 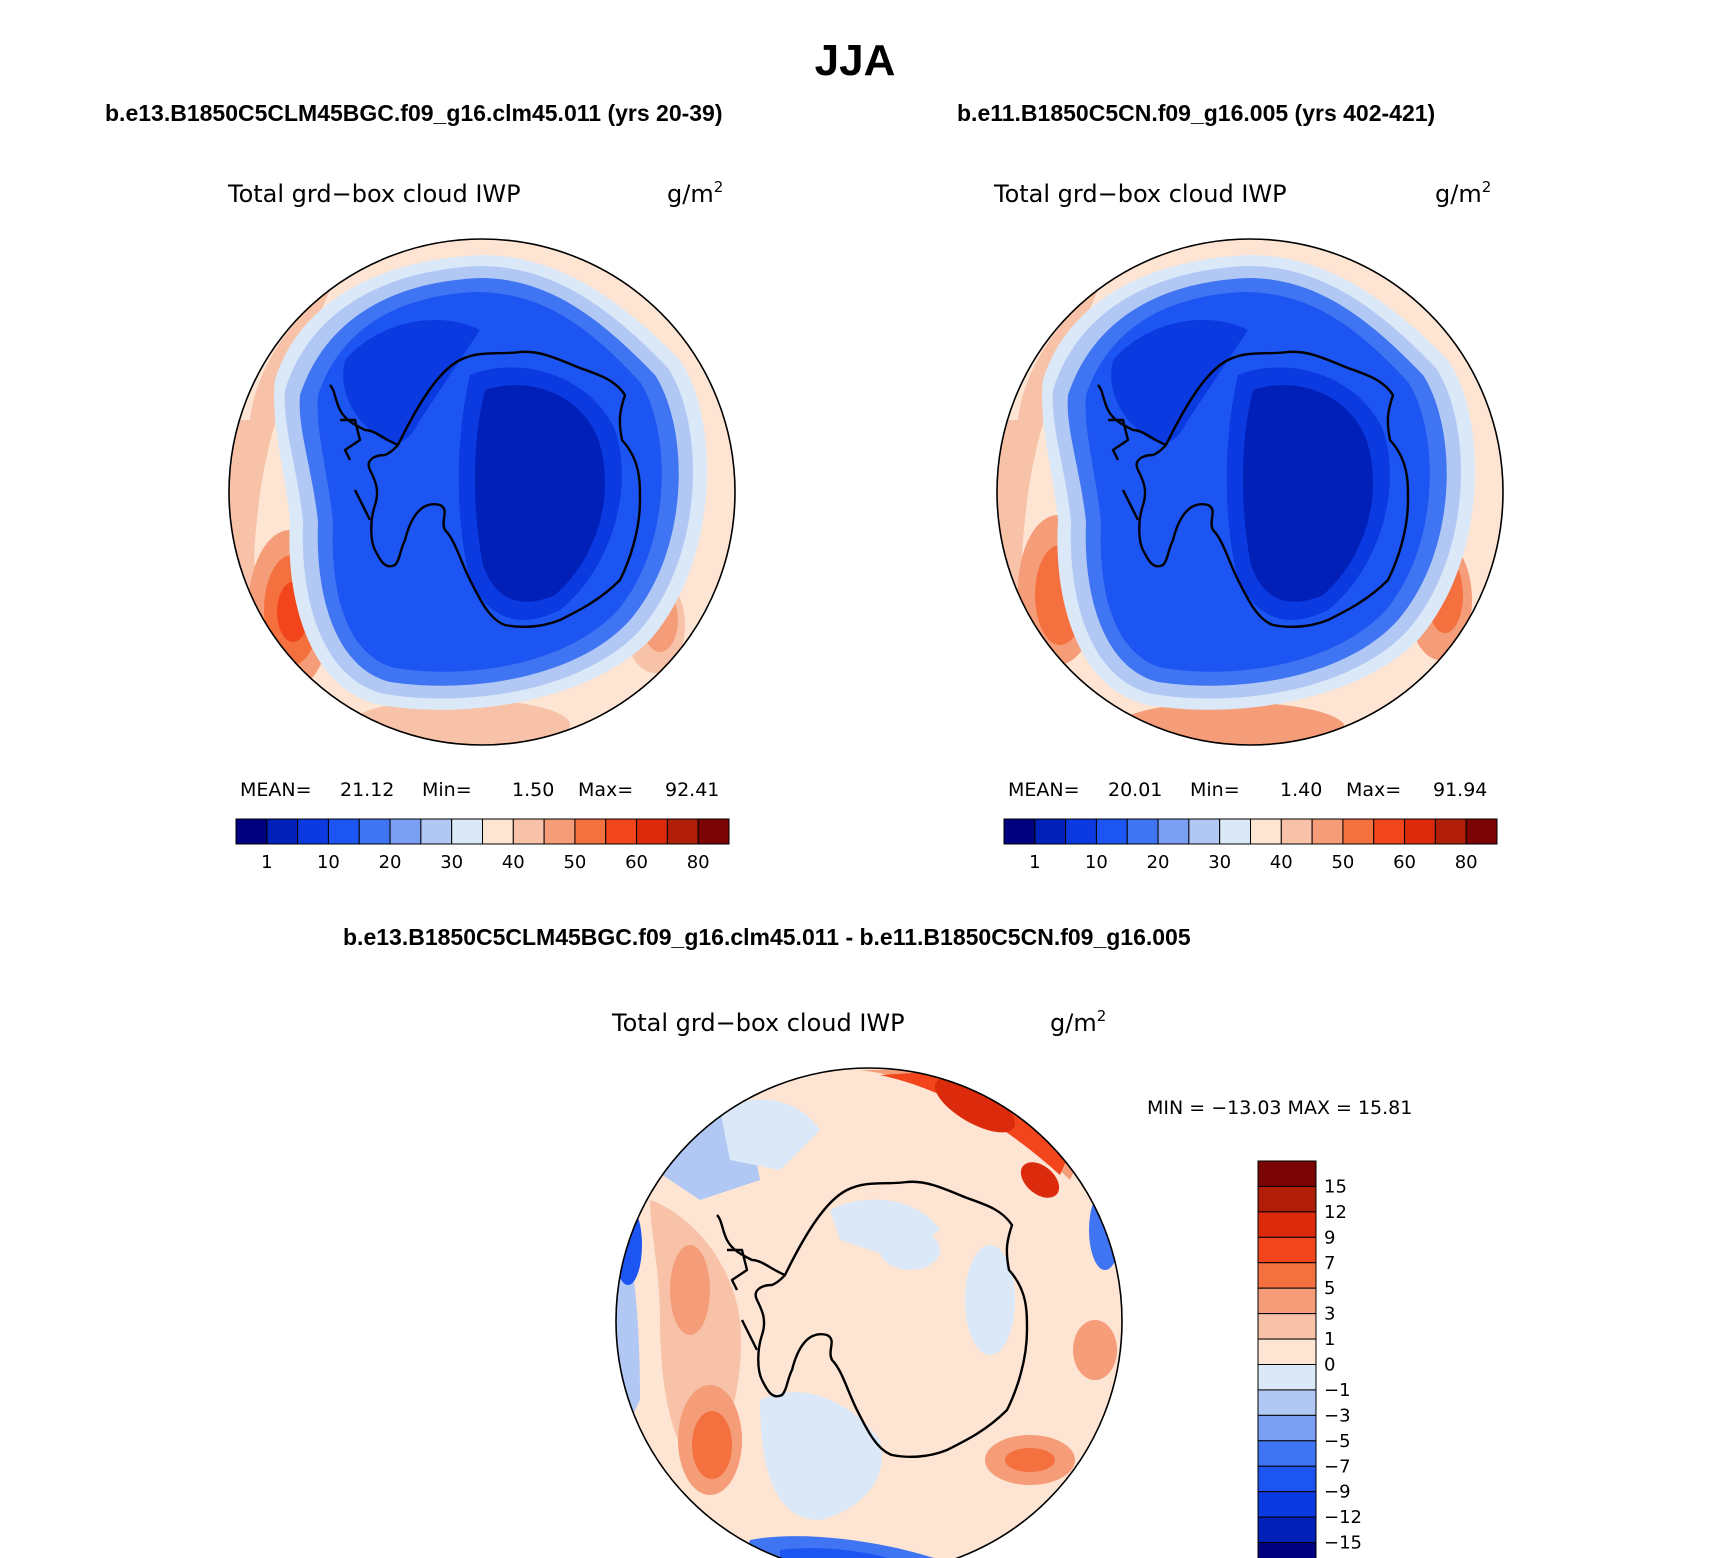 What do you see at coordinates (1343, 1517) in the screenshot?
I see `diff-colorbar-tick-label: −12` at bounding box center [1343, 1517].